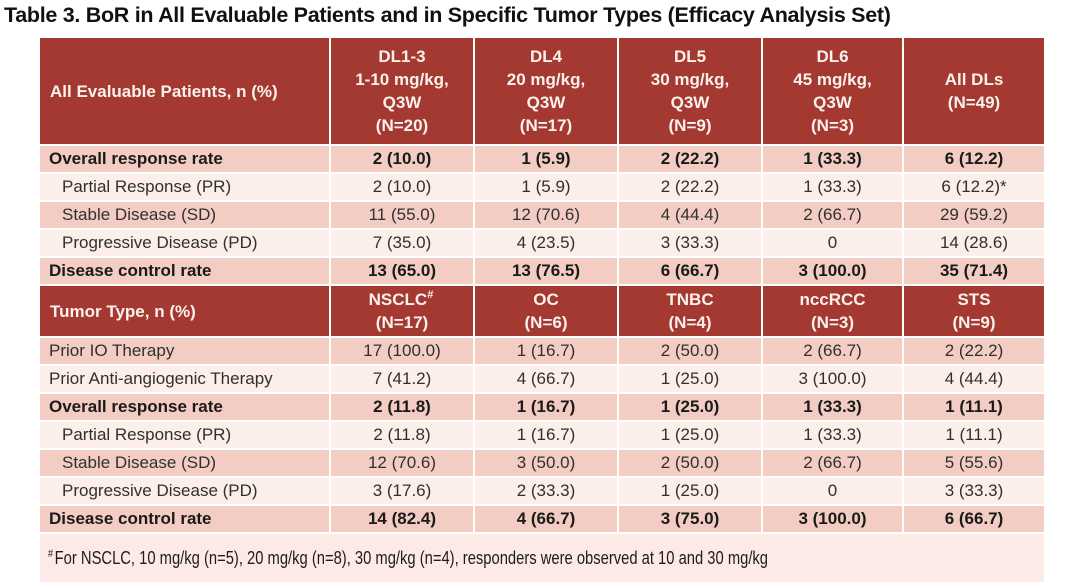 Image resolution: width=1080 pixels, height=582 pixels. I want to click on column-header: All DLs (N=49), so click(974, 91).